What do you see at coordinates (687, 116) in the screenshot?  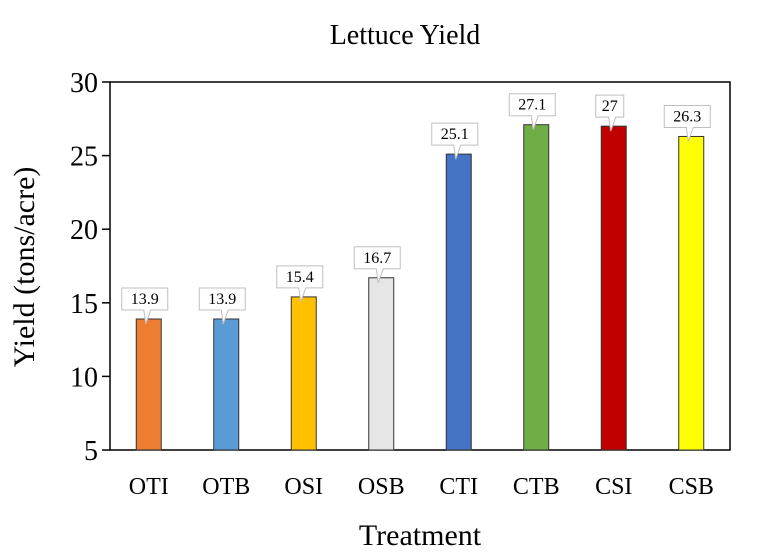 I see `data-label-text: 26.3` at bounding box center [687, 116].